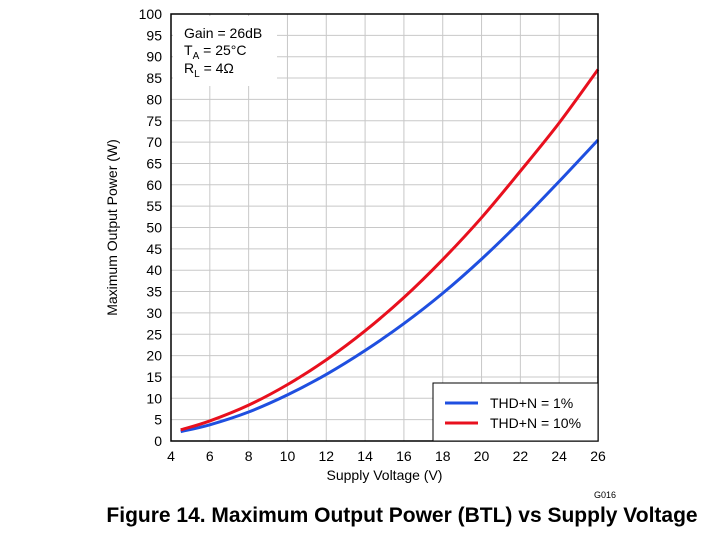 The width and height of the screenshot is (724, 538). Describe the element at coordinates (385, 475) in the screenshot. I see `x-axis-title: Supply Voltage (V)` at that location.